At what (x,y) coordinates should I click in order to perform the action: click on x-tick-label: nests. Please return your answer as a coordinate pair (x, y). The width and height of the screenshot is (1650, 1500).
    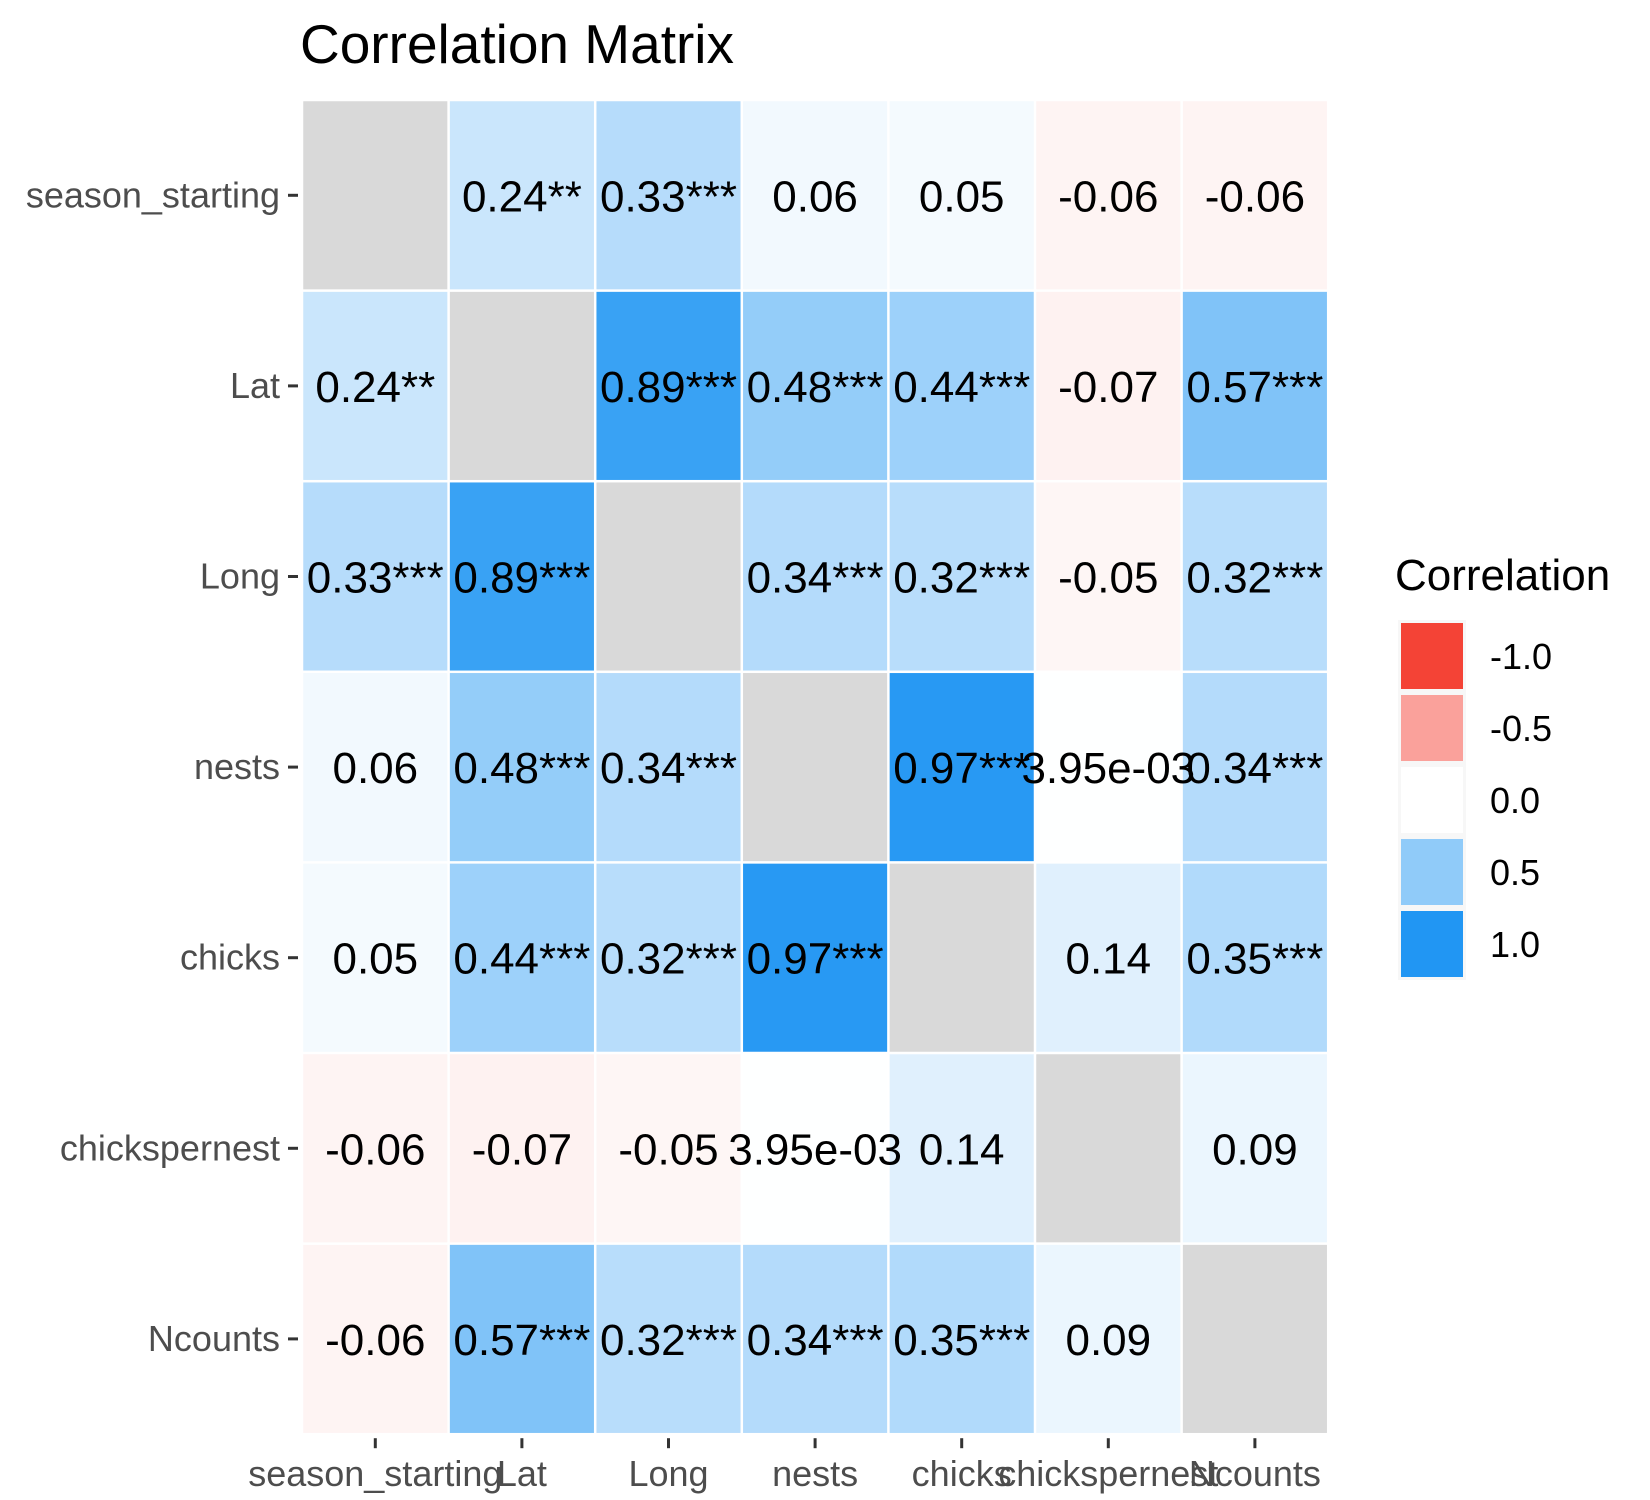
    Looking at the image, I should click on (815, 1473).